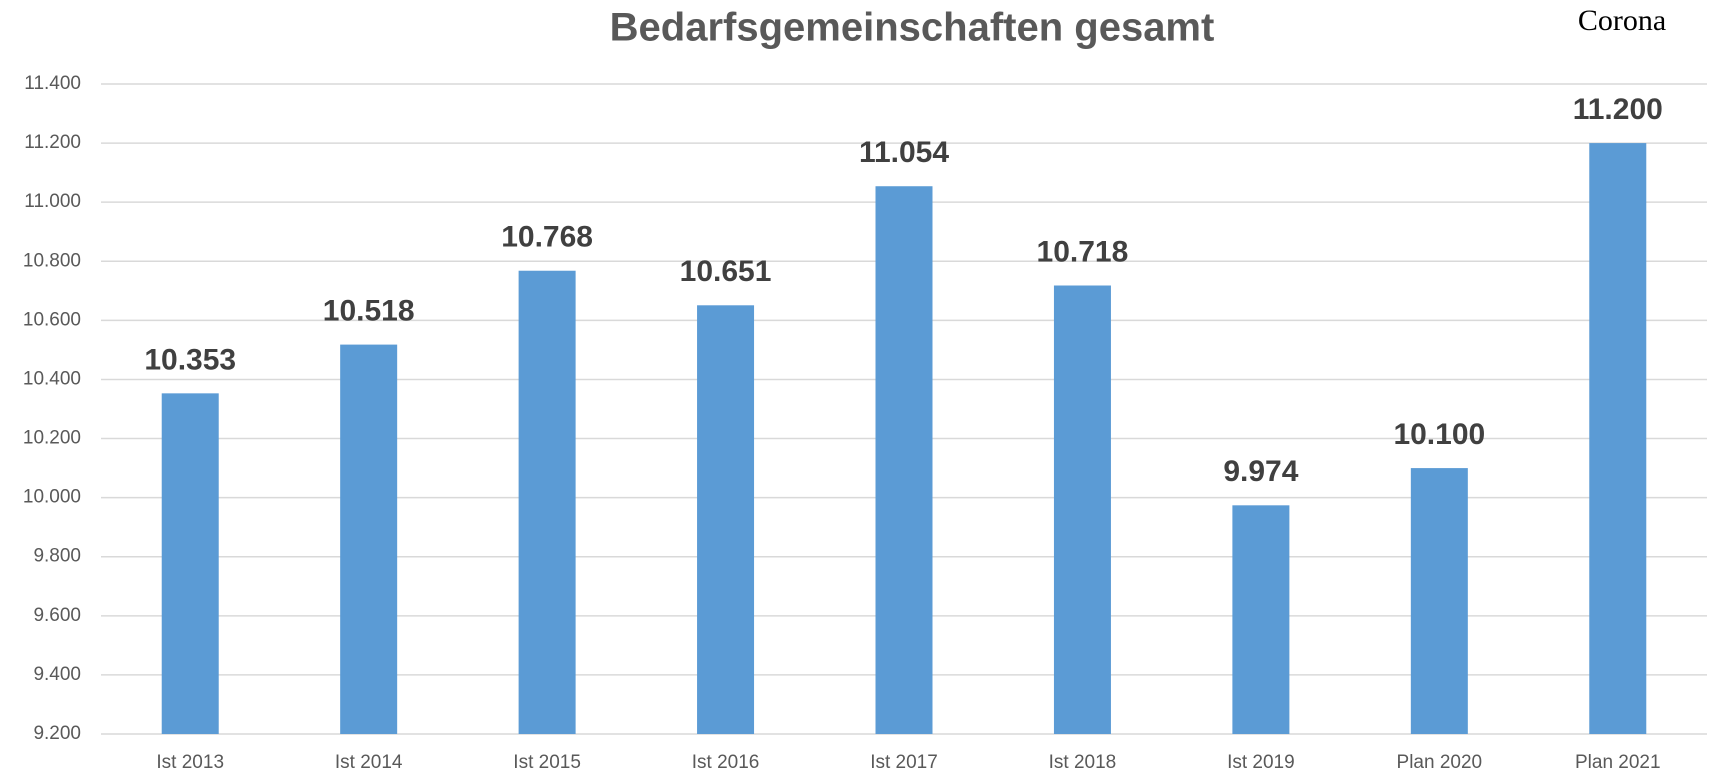 The image size is (1710, 776). Describe the element at coordinates (52, 438) in the screenshot. I see `y-tick-label: 10.200` at that location.